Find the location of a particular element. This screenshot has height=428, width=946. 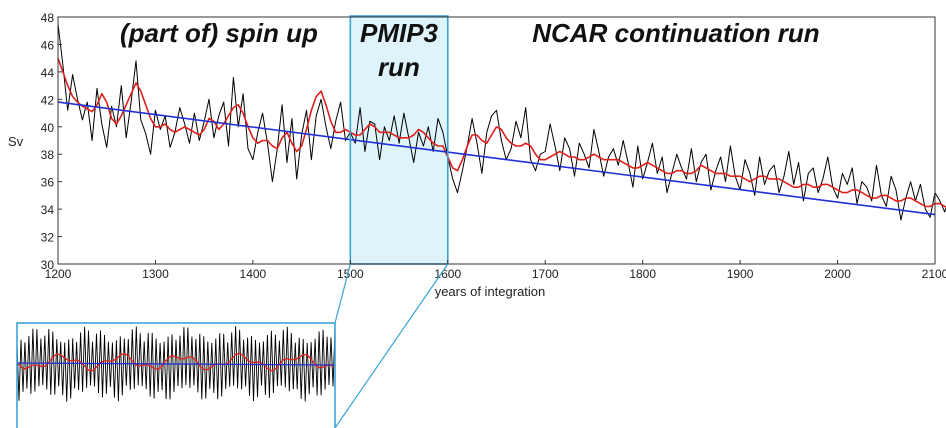

y-tick-label: 48 is located at coordinates (48, 18).